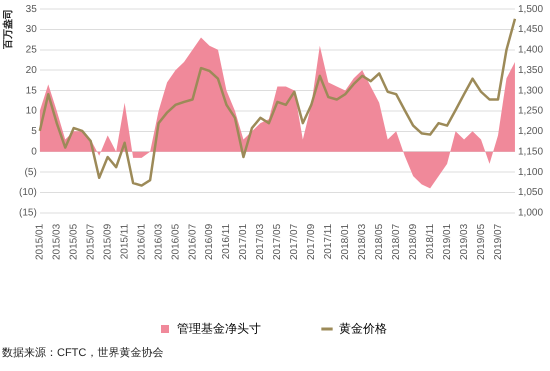 Image resolution: width=550 pixels, height=371 pixels. I want to click on legend-label: 黄金价格, so click(363, 328).